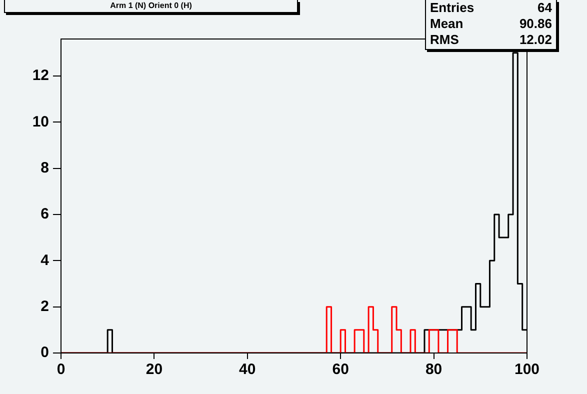  What do you see at coordinates (40, 121) in the screenshot?
I see `y-tick-label: 10` at bounding box center [40, 121].